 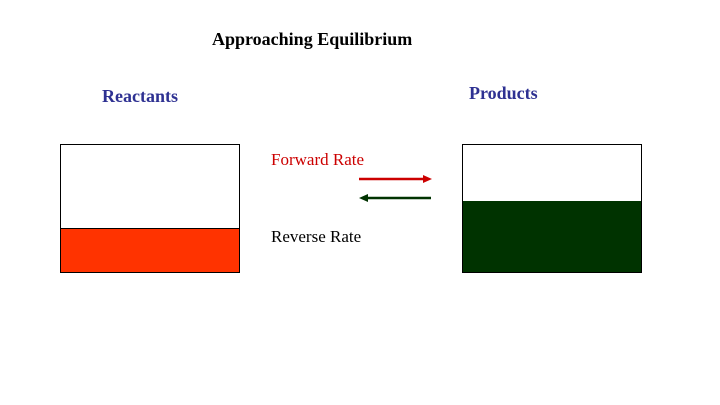 What do you see at coordinates (150, 249) in the screenshot?
I see `reactants-fill` at bounding box center [150, 249].